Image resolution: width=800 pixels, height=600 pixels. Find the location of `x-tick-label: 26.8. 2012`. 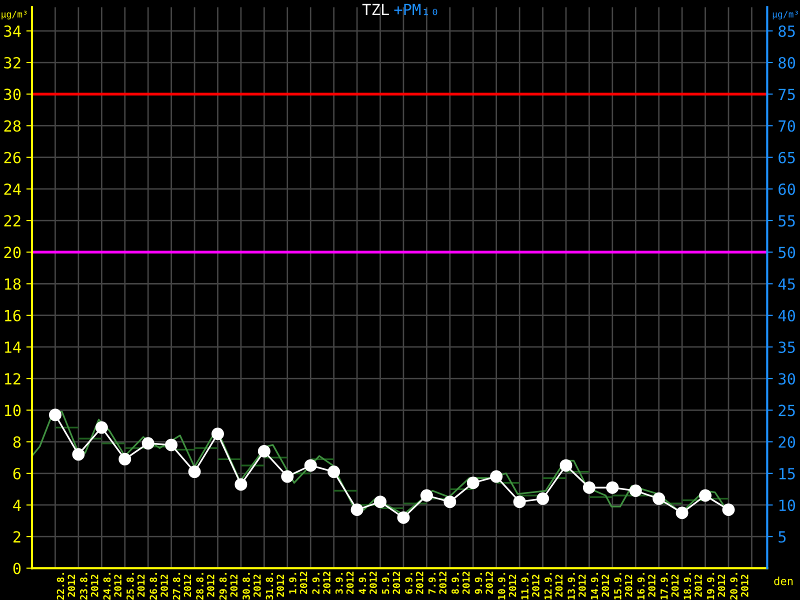

x-tick-label: 26.8. 2012 is located at coordinates (159, 586).